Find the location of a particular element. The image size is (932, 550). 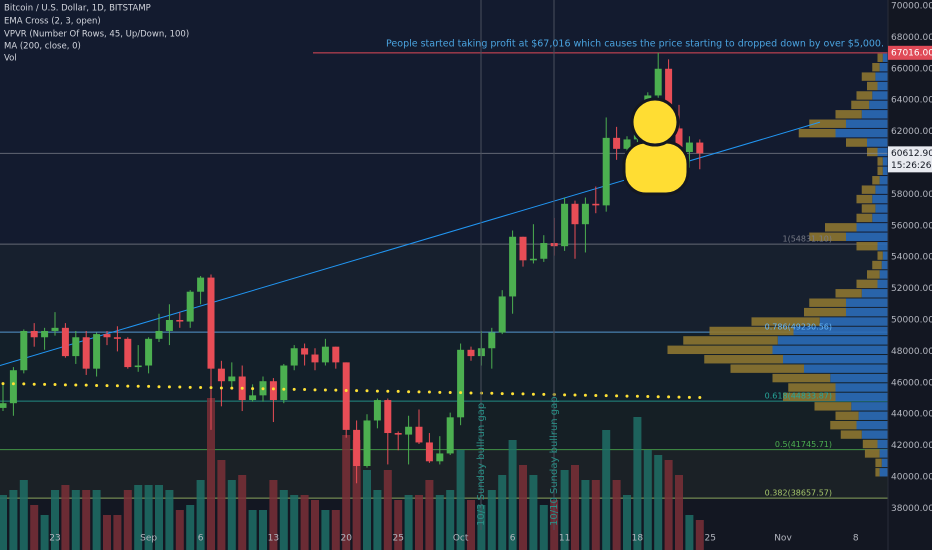

person-icon is located at coordinates (656, 146).